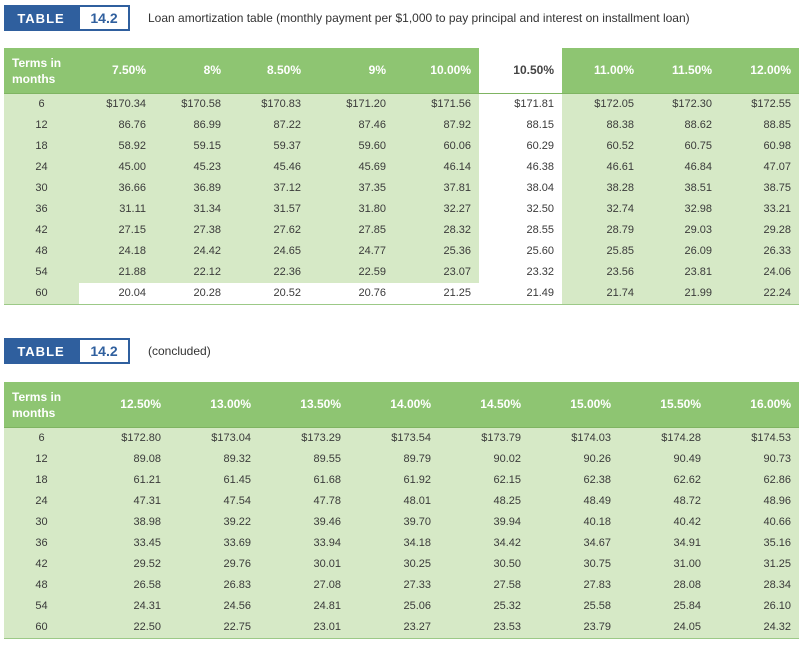 This screenshot has height=650, width=804. I want to click on payment-cell: 47.54, so click(214, 501).